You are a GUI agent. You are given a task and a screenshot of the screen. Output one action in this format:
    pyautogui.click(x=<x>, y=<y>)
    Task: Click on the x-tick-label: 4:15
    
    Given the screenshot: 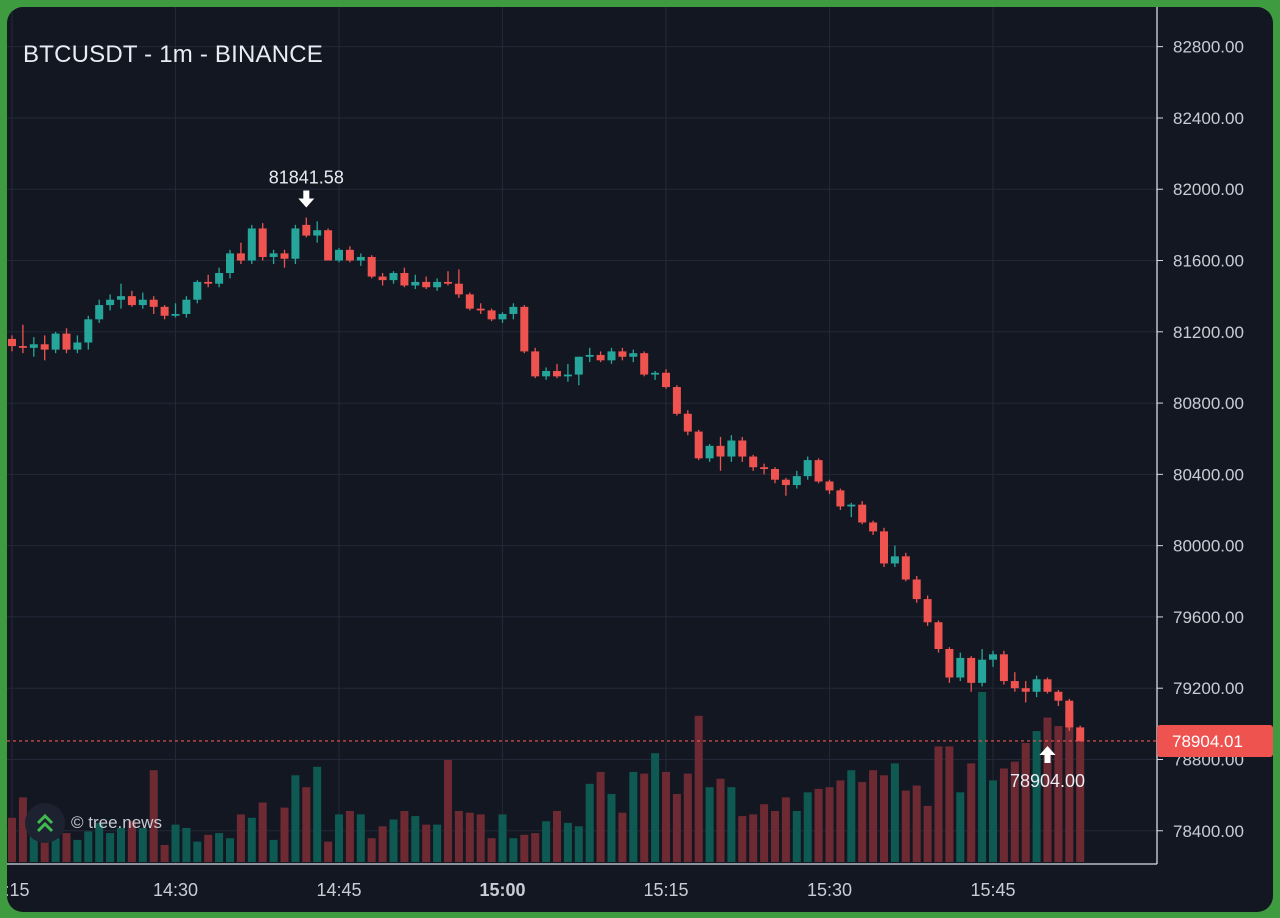 What is the action you would take?
    pyautogui.click(x=18, y=890)
    